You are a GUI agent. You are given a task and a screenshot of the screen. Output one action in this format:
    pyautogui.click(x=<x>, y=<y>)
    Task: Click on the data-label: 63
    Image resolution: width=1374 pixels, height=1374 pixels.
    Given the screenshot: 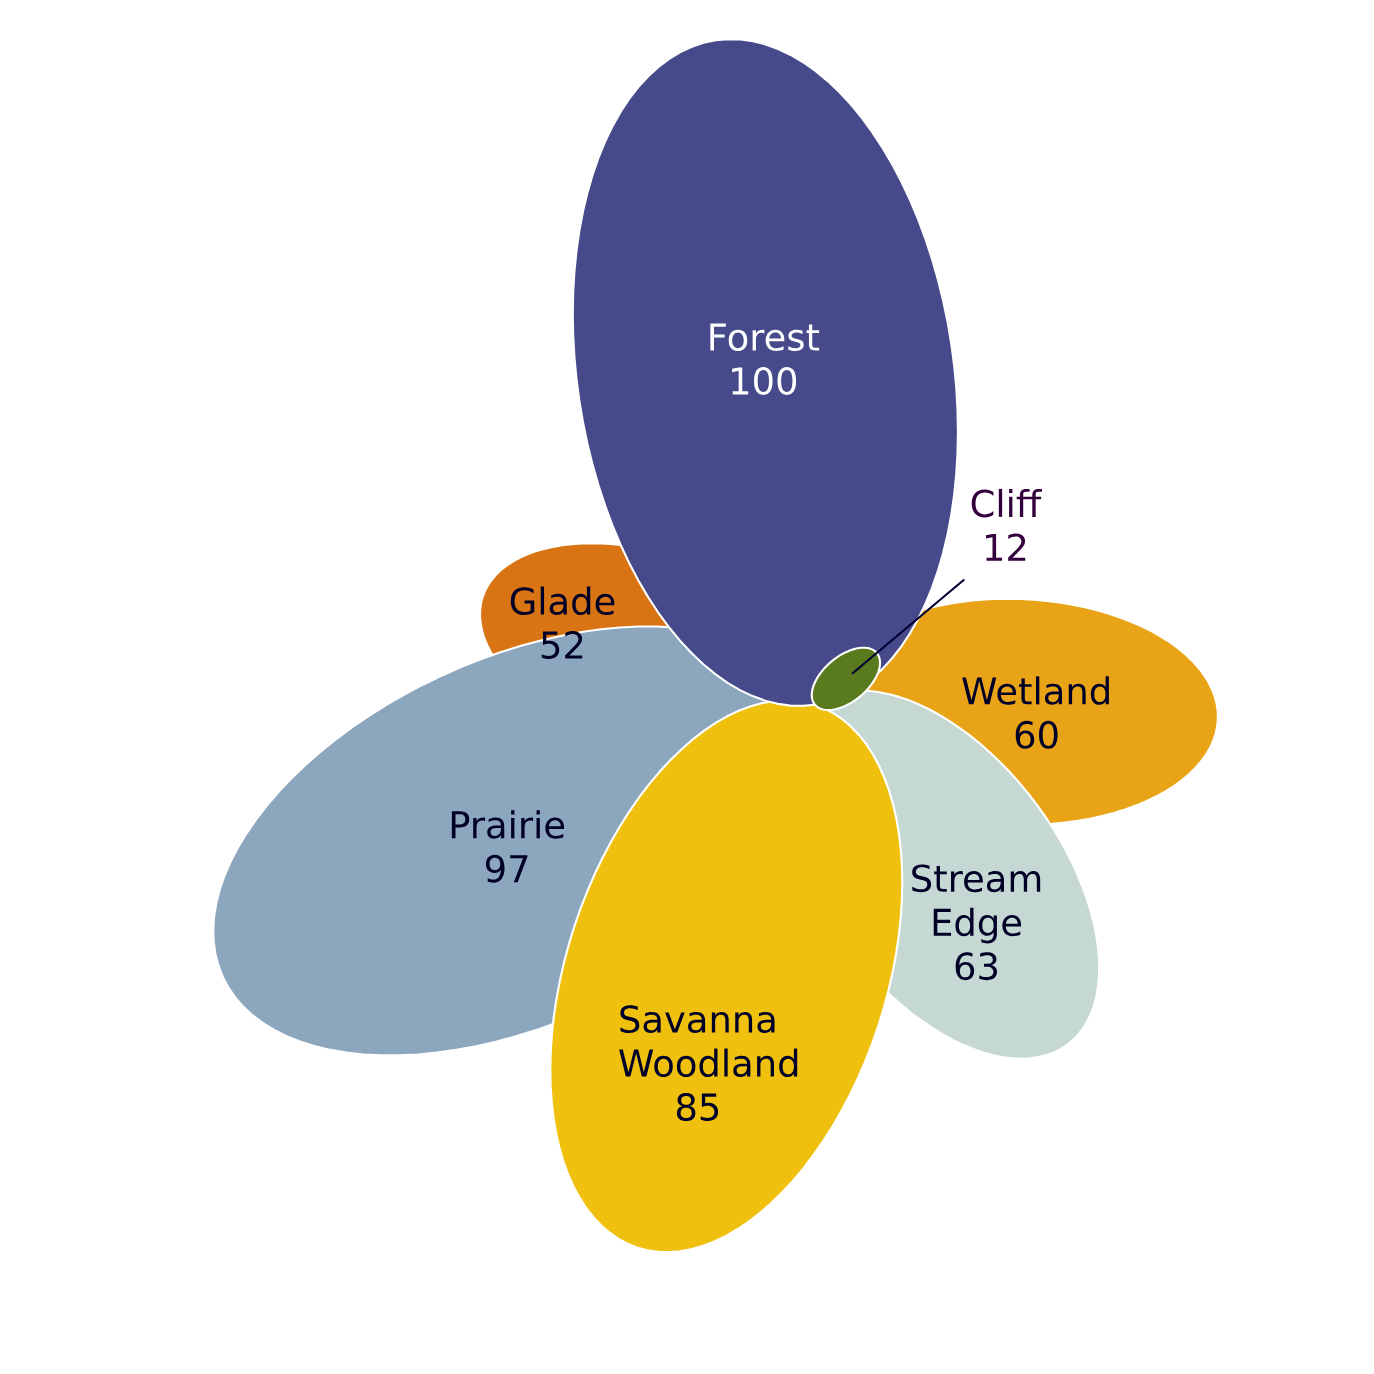 What is the action you would take?
    pyautogui.click(x=976, y=966)
    